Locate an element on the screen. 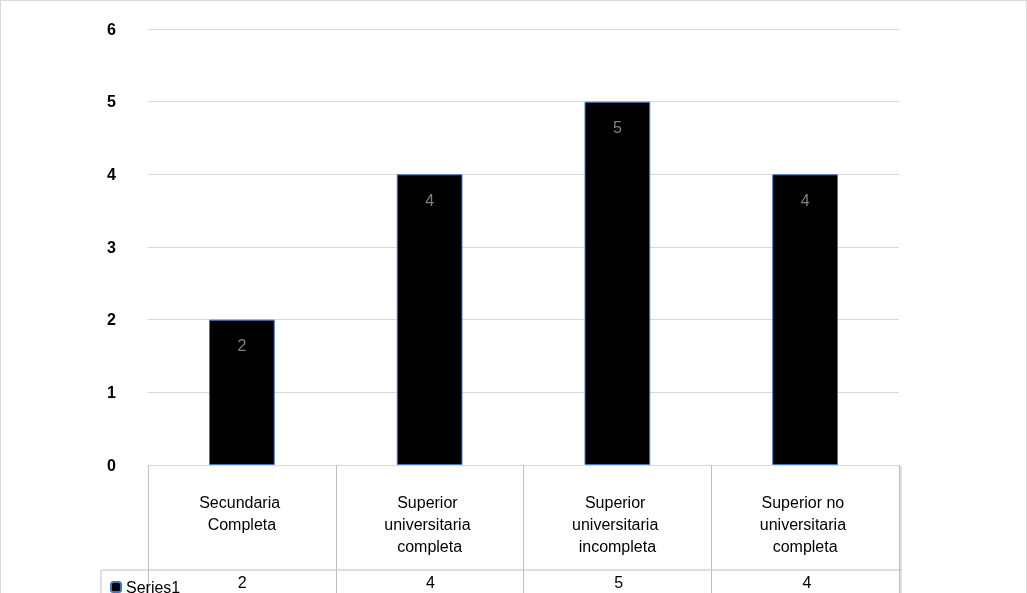  legend-label: Series1 is located at coordinates (153, 585).